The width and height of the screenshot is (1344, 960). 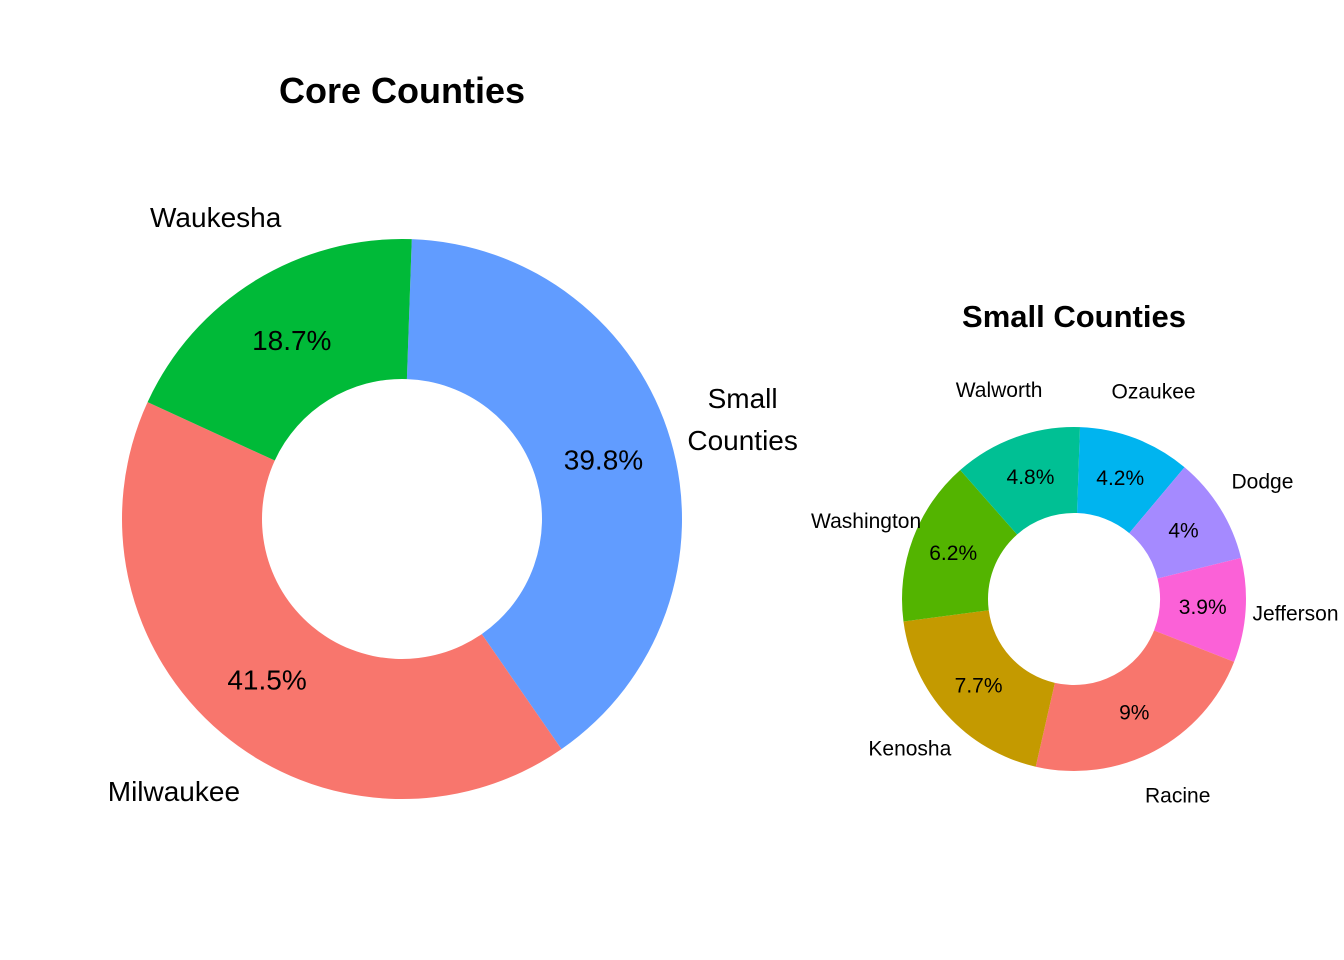 I want to click on slice-kenosha, so click(x=979, y=688).